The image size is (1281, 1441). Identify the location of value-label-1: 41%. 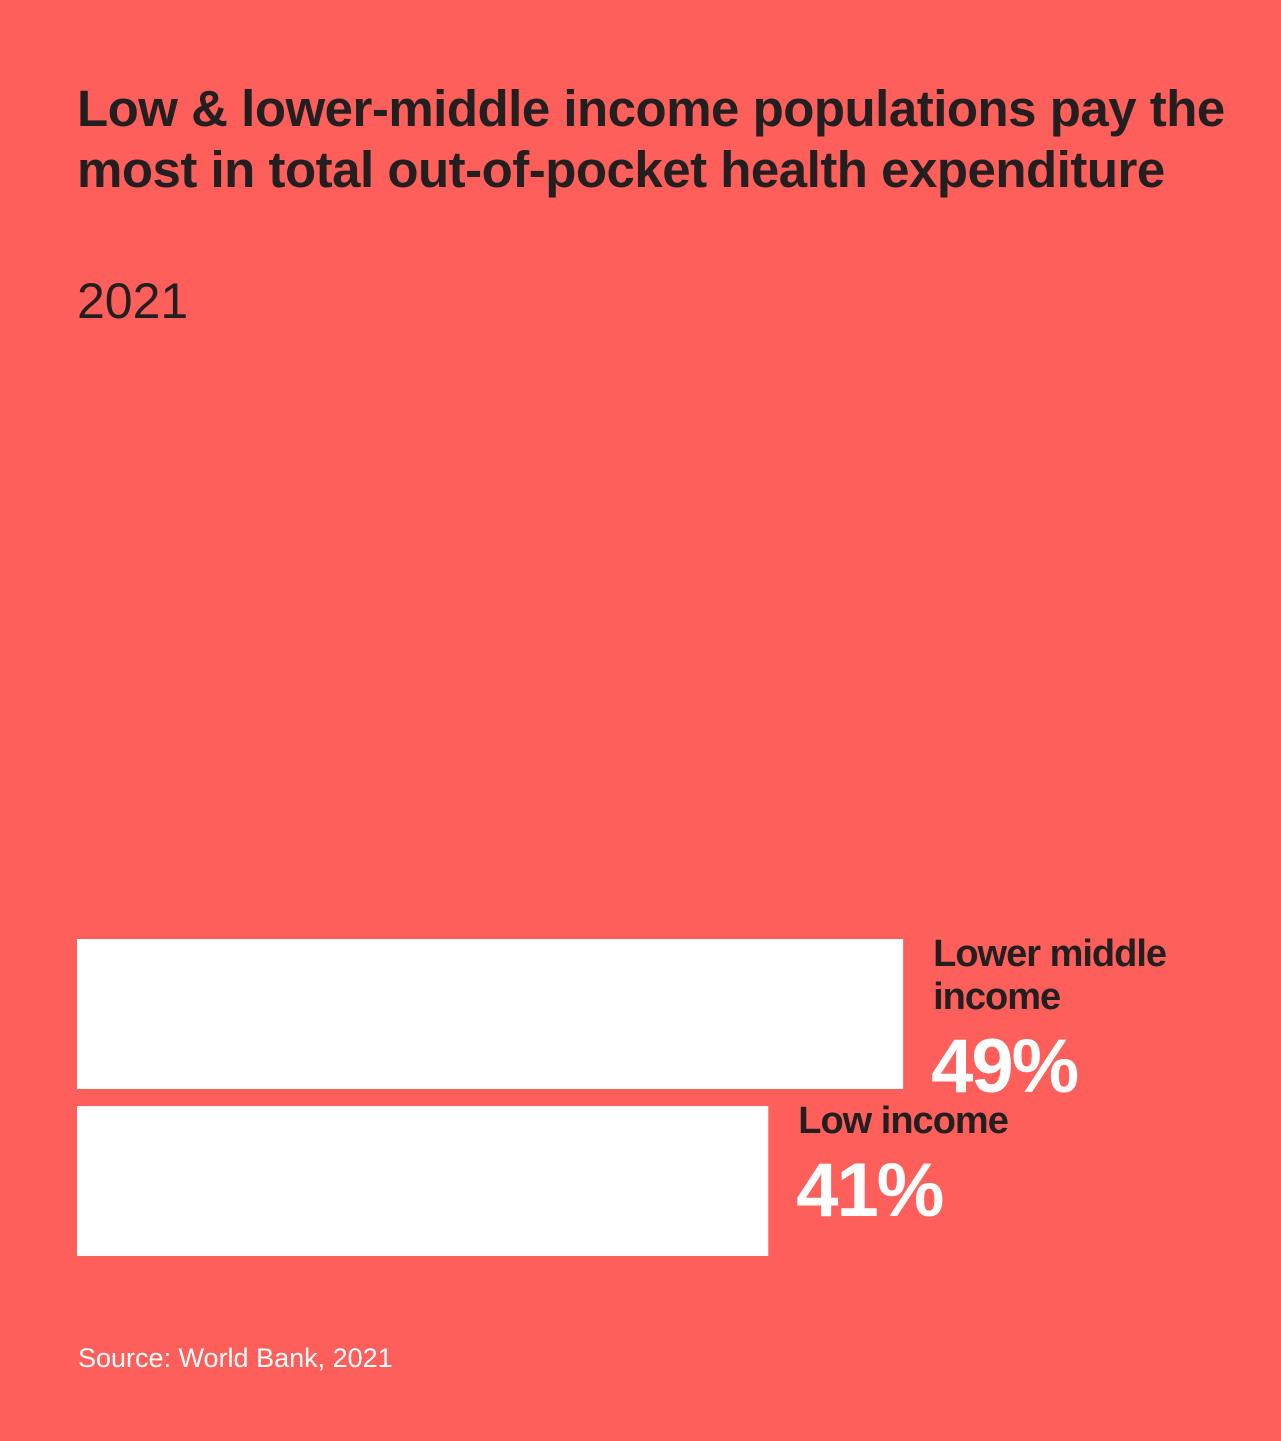
(869, 1190).